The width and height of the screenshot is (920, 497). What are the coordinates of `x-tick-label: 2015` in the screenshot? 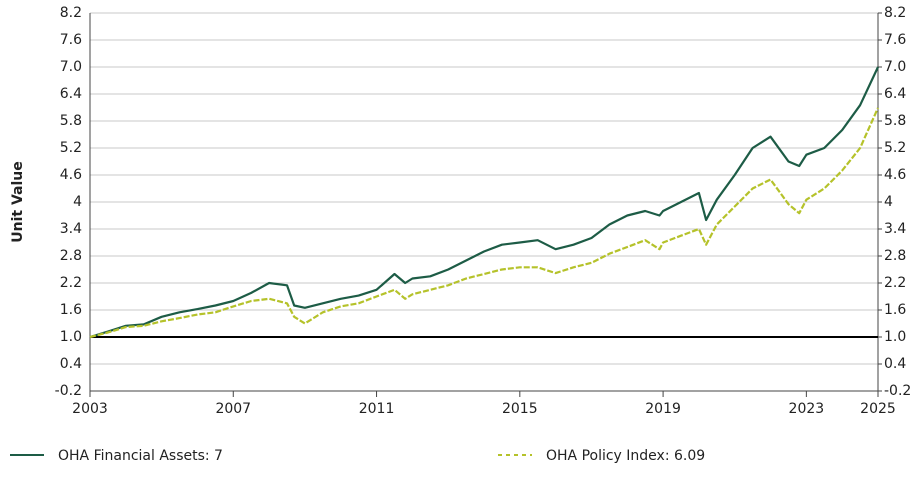 It's located at (520, 409).